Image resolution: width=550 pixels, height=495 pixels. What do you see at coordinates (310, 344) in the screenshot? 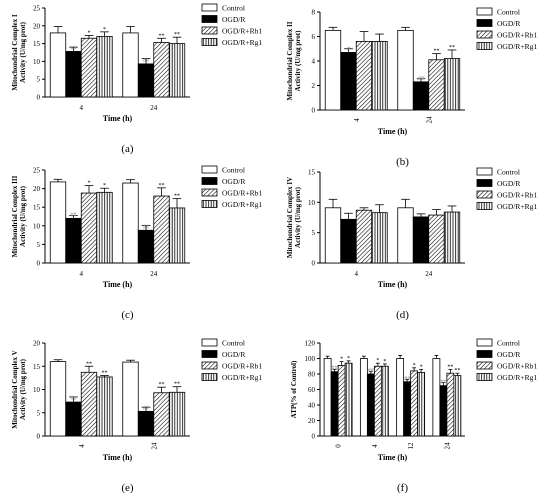
I see `y-tick-label: 120` at bounding box center [310, 344].